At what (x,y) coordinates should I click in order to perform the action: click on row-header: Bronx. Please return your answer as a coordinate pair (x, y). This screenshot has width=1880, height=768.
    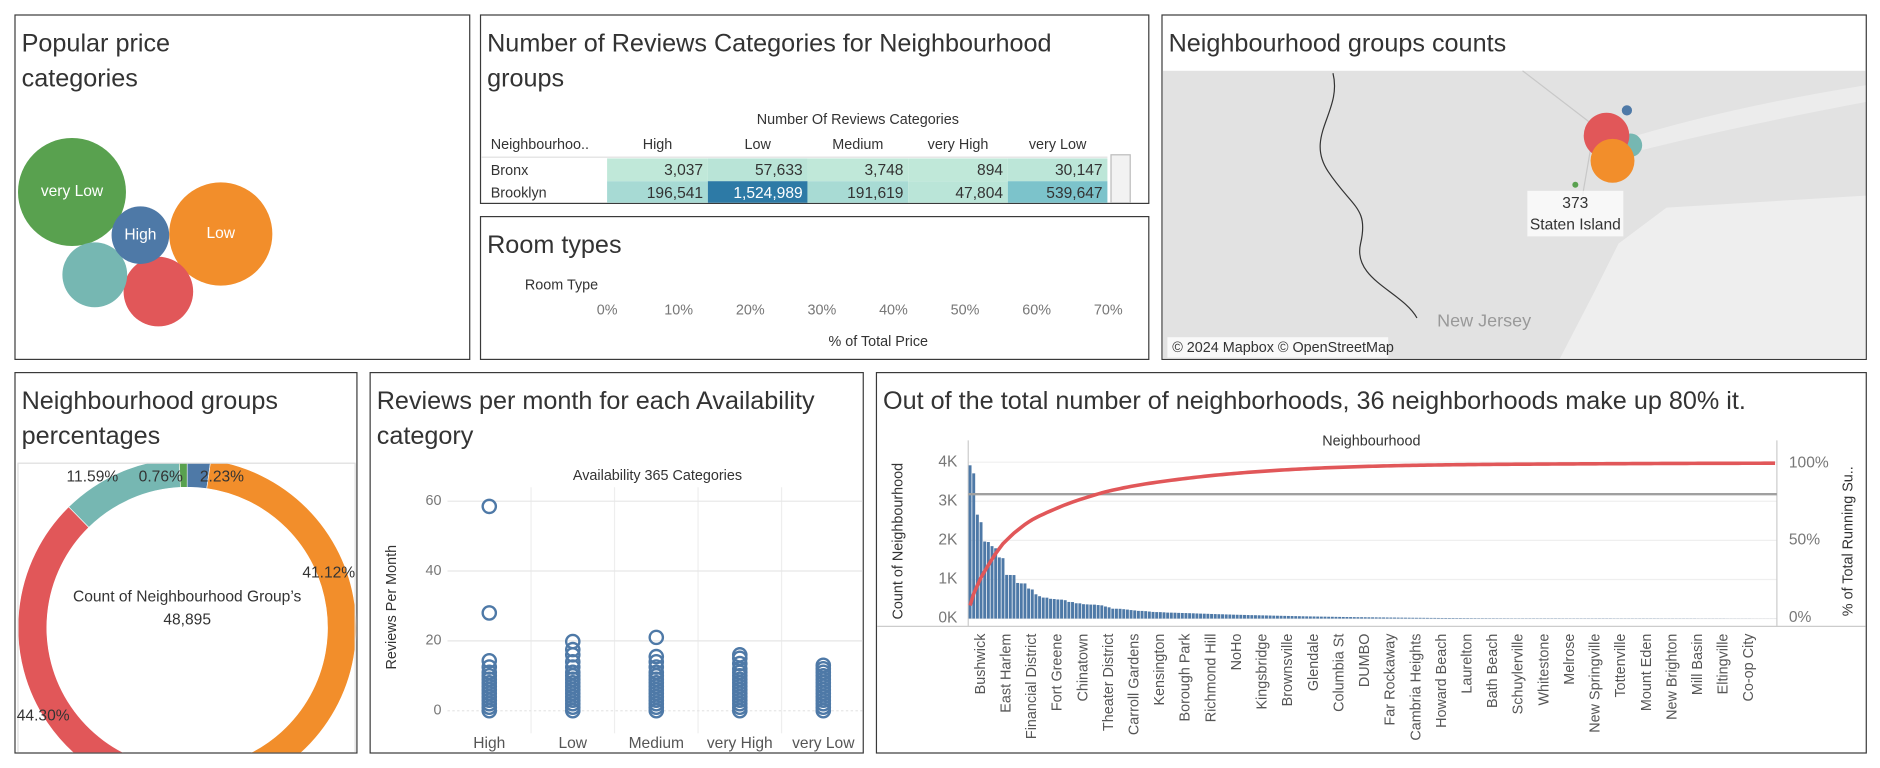
    Looking at the image, I should click on (510, 171).